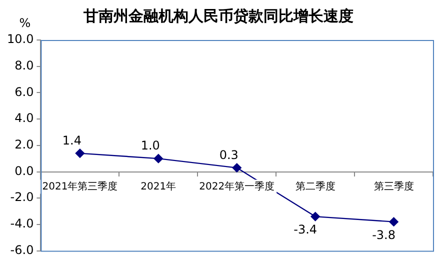  What do you see at coordinates (158, 186) in the screenshot?
I see `x-tick-label: 2021年` at bounding box center [158, 186].